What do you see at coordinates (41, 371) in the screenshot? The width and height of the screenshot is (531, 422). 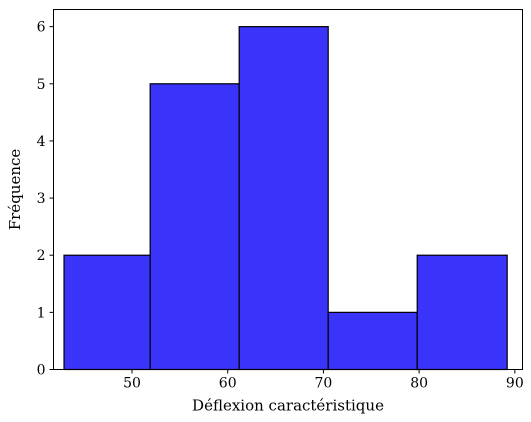 I see `y-tick-label: 0` at bounding box center [41, 371].